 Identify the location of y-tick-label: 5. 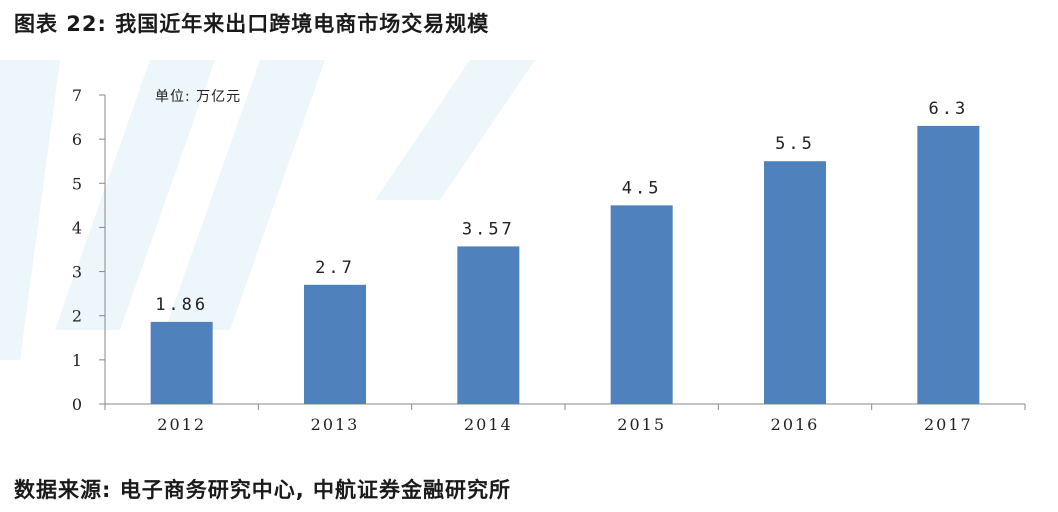
(77, 183).